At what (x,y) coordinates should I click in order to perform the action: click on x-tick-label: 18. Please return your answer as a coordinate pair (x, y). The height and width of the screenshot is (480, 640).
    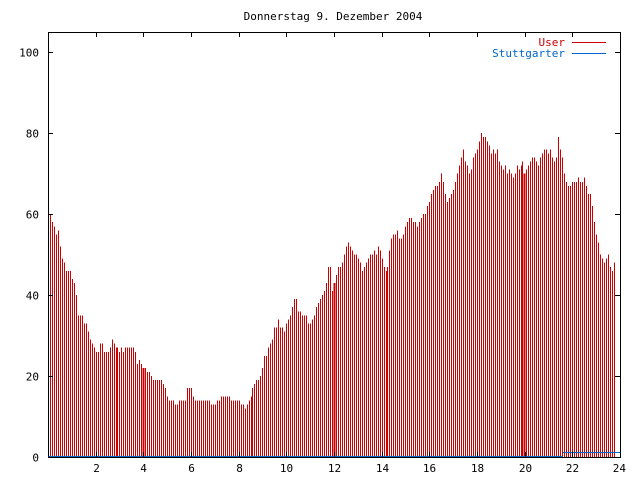
    Looking at the image, I should click on (477, 468).